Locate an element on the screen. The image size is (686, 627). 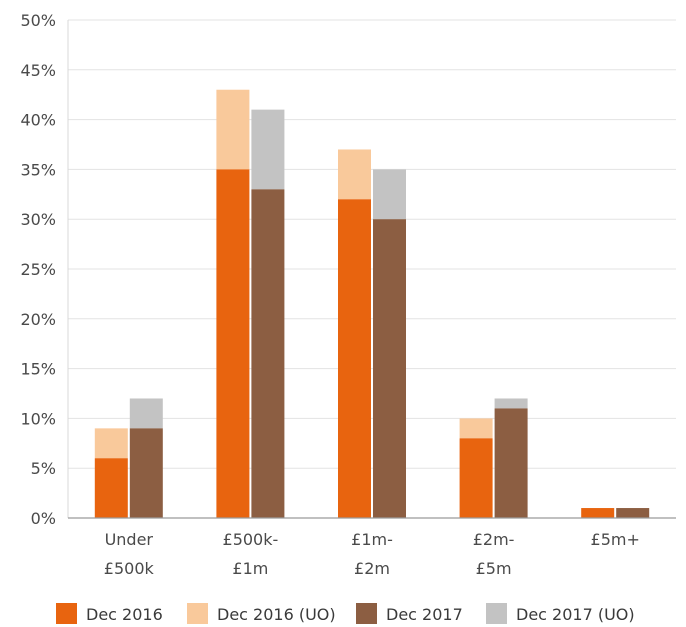
y-axis: 0% 5% 10% 15% 20% 25% 30% 35% 40% 45% 50% is located at coordinates (44, 269).